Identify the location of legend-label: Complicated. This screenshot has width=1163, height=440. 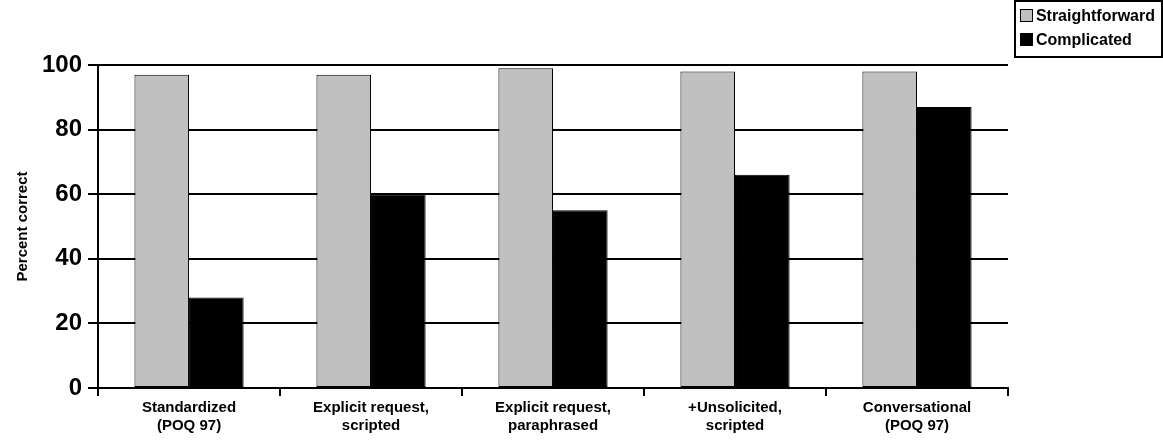
(1083, 40).